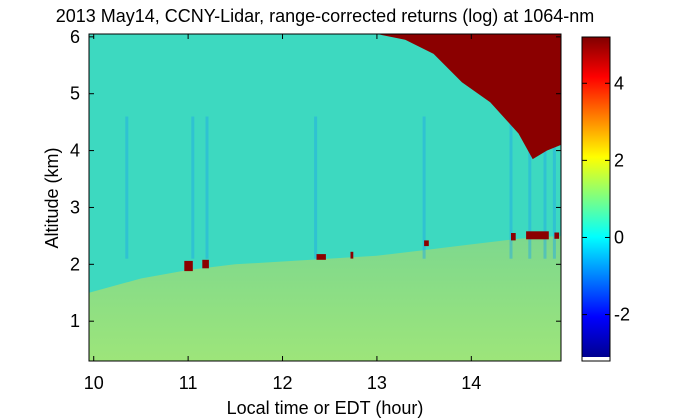  I want to click on y-tick-label: 5, so click(75, 94).